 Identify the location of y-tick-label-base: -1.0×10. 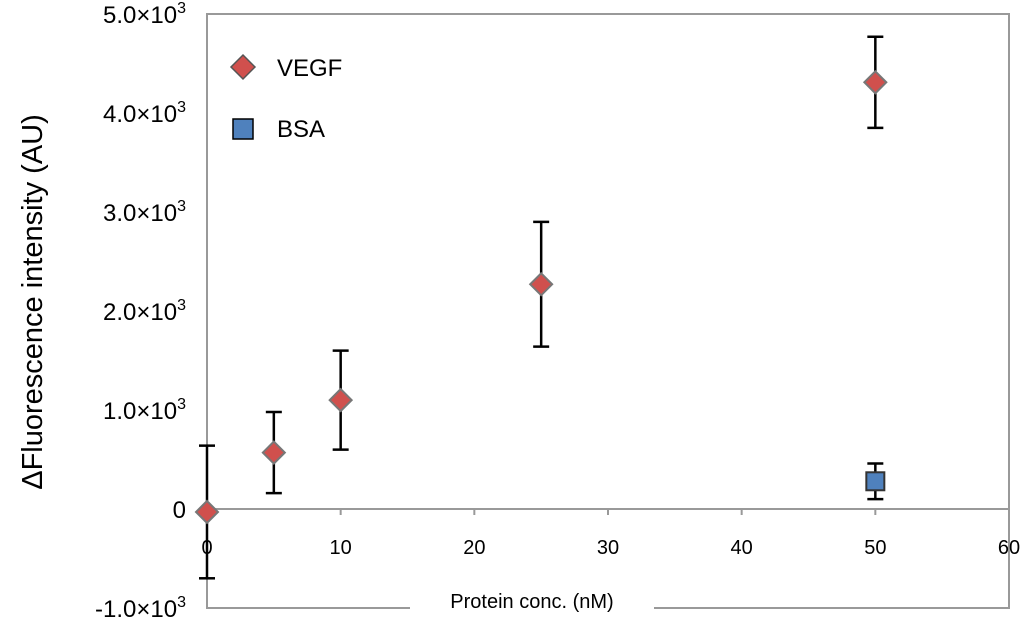
(136, 607).